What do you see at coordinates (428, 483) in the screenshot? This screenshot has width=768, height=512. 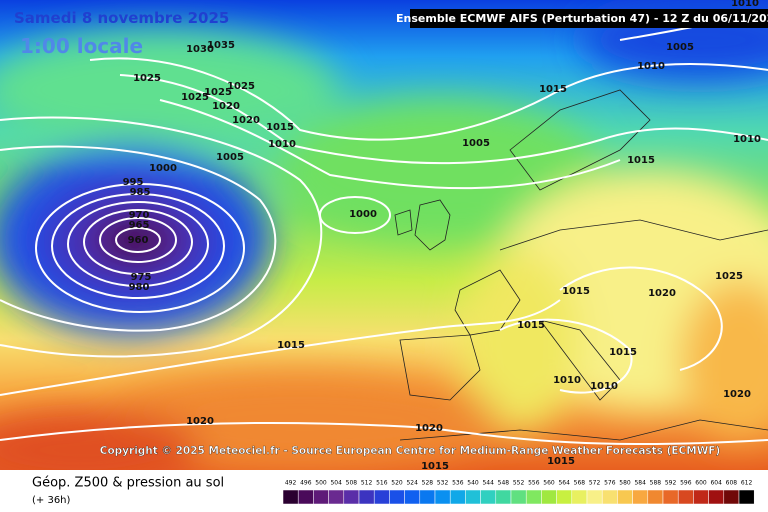 I see `scale-label: 528` at bounding box center [428, 483].